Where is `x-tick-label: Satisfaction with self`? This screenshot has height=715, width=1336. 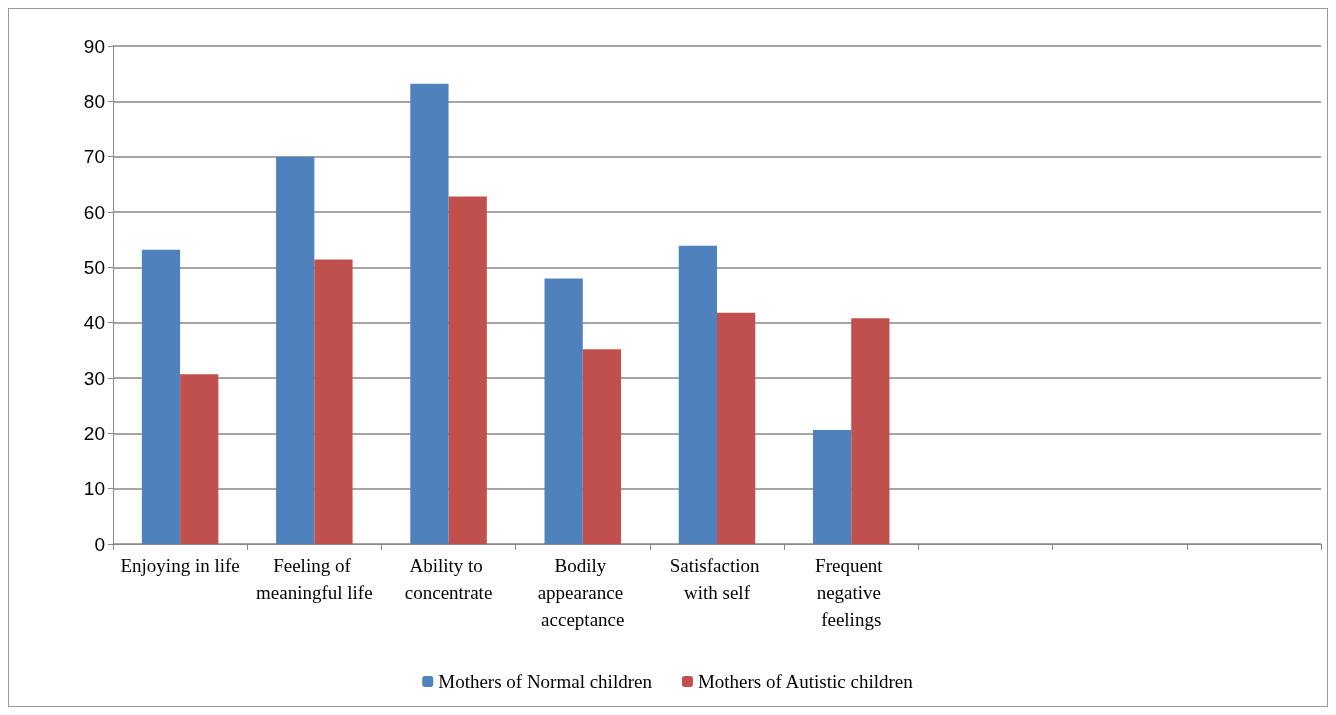
x-tick-label: Satisfaction with self is located at coordinates (717, 579).